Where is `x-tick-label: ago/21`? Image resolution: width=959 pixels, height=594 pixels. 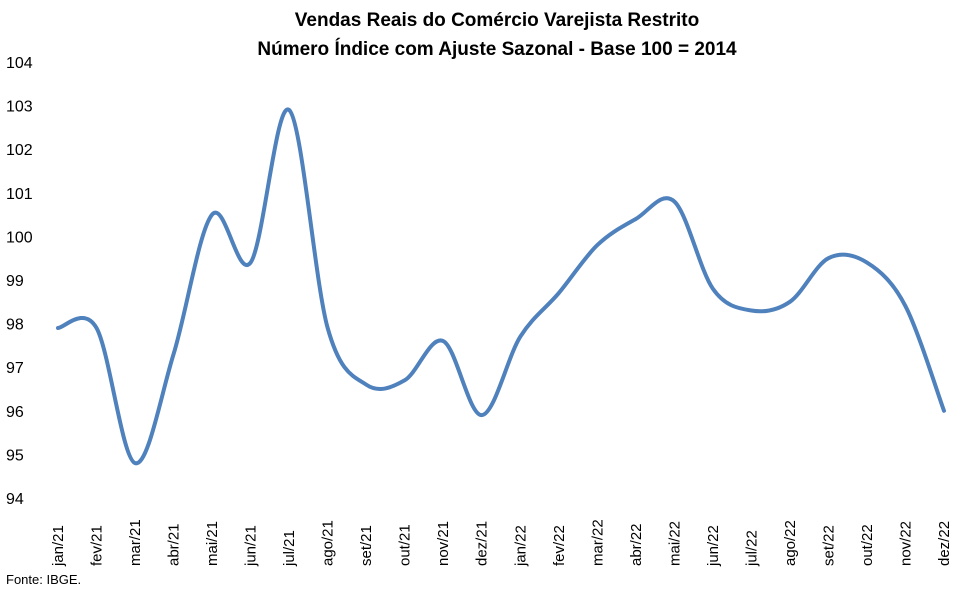 x-tick-label: ago/21 is located at coordinates (328, 543).